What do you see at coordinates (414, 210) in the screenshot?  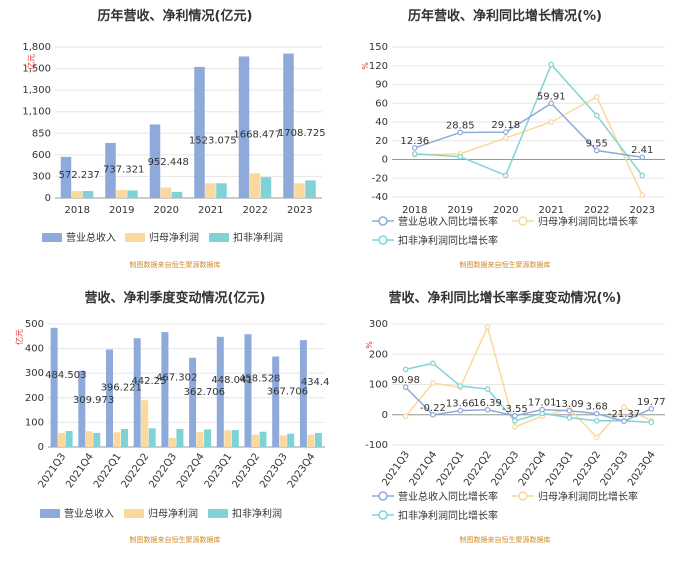 I see `x-tick-label: 2018` at bounding box center [414, 210].